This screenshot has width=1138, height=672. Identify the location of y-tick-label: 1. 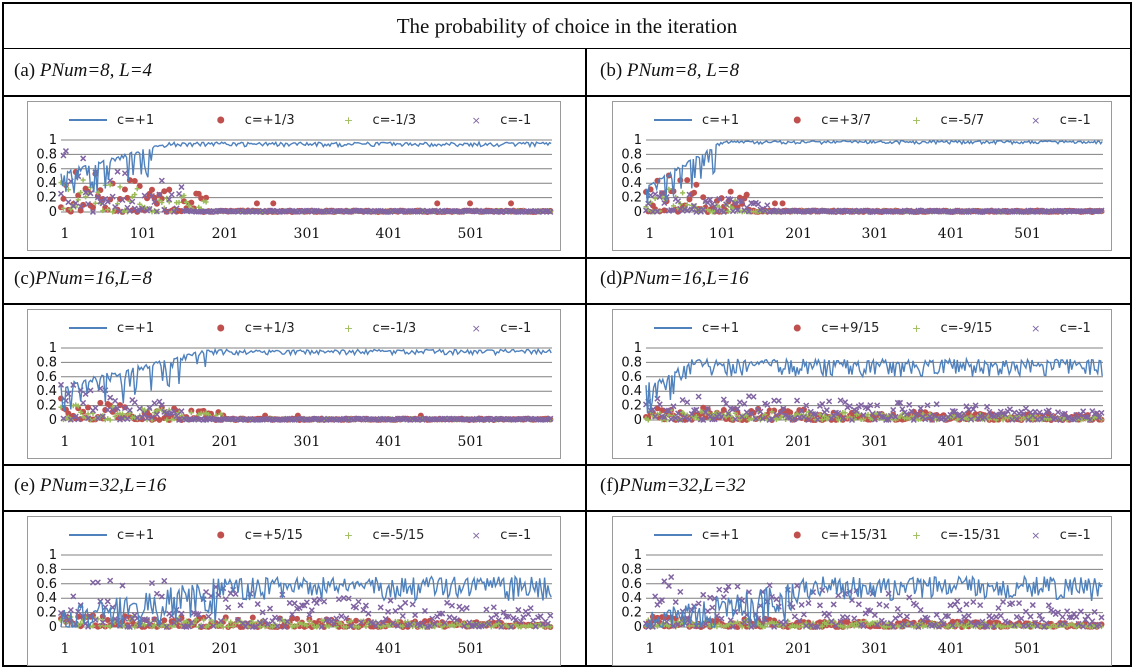
(638, 555).